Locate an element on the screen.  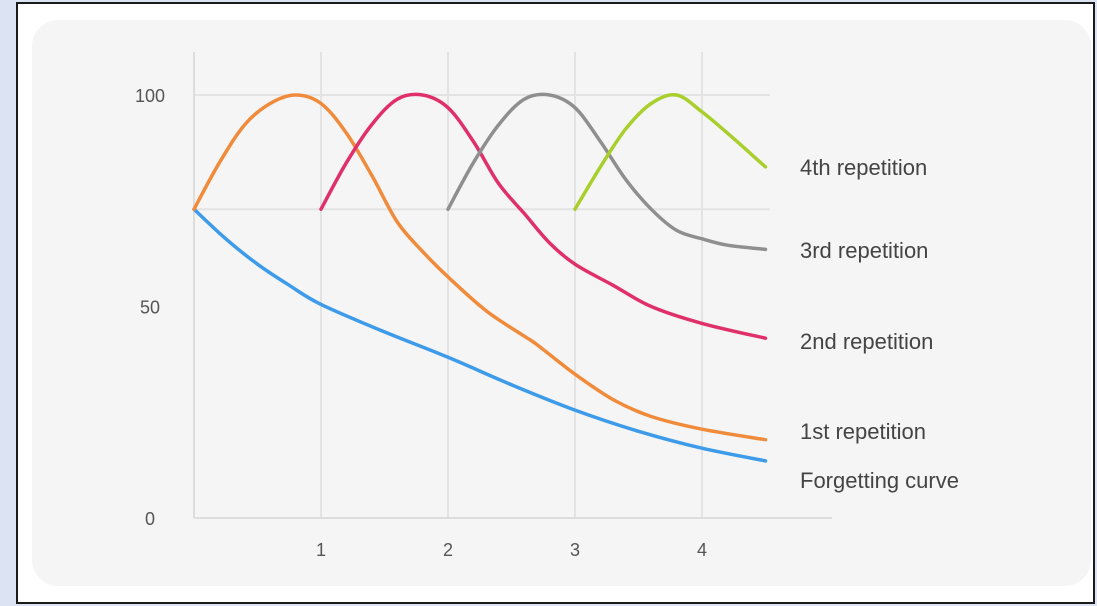
1st-repetition-label: 1st repetition is located at coordinates (863, 431).